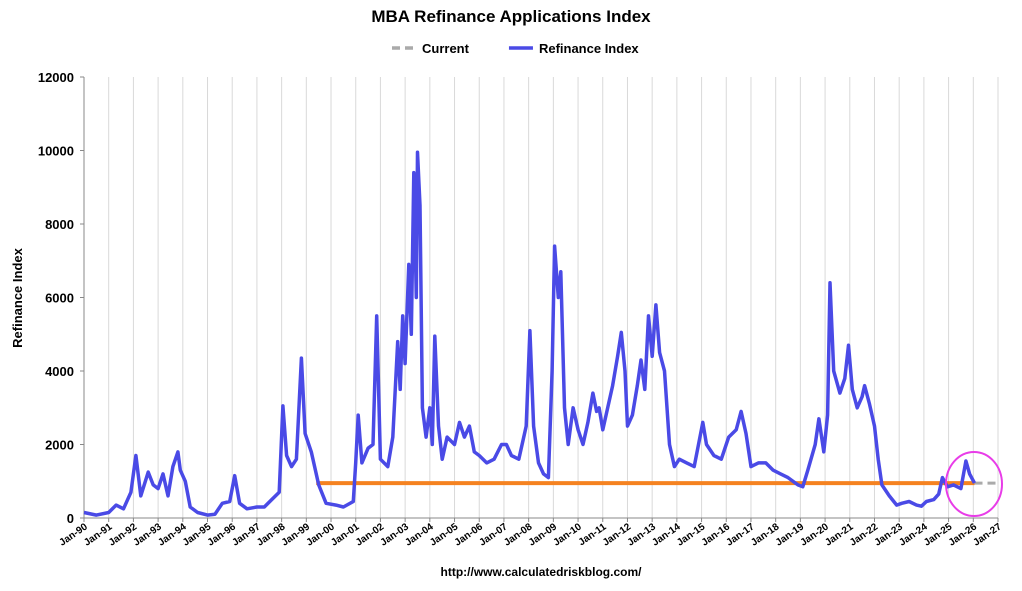  I want to click on highlight-circle, so click(974, 484).